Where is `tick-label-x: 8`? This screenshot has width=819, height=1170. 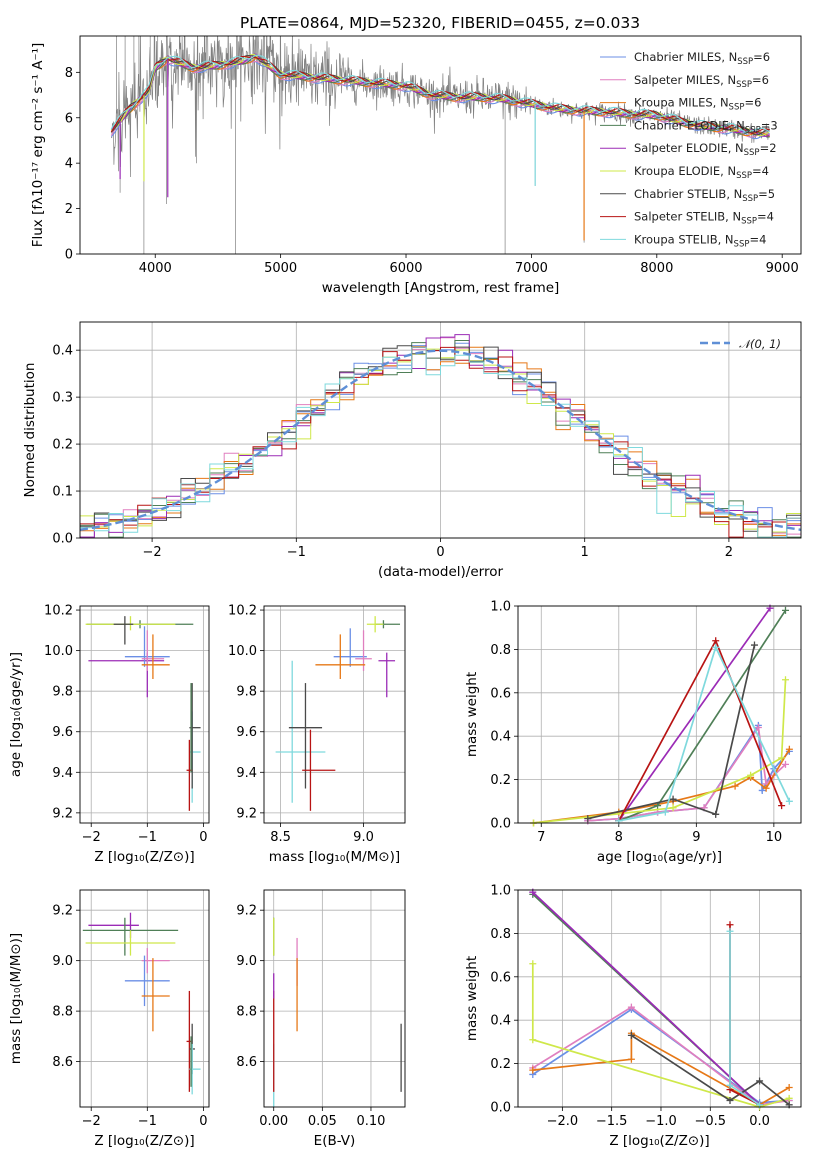
tick-label-x: 8 is located at coordinates (619, 837).